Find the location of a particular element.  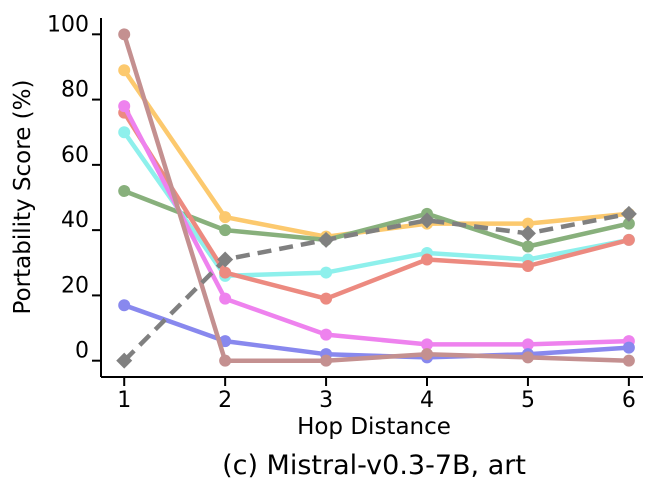

x-axis-label: Hop Distance is located at coordinates (374, 427).